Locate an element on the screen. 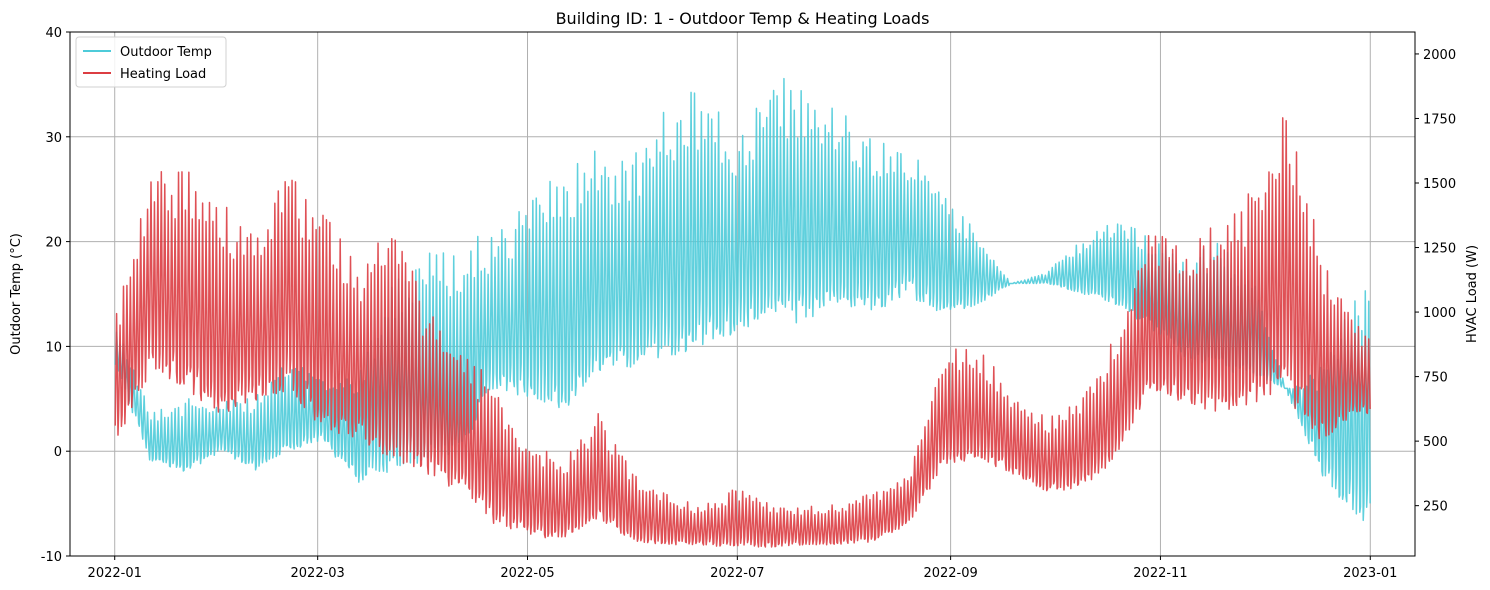 The image size is (1490, 590). legend-label: Outdoor Temp is located at coordinates (166, 52).